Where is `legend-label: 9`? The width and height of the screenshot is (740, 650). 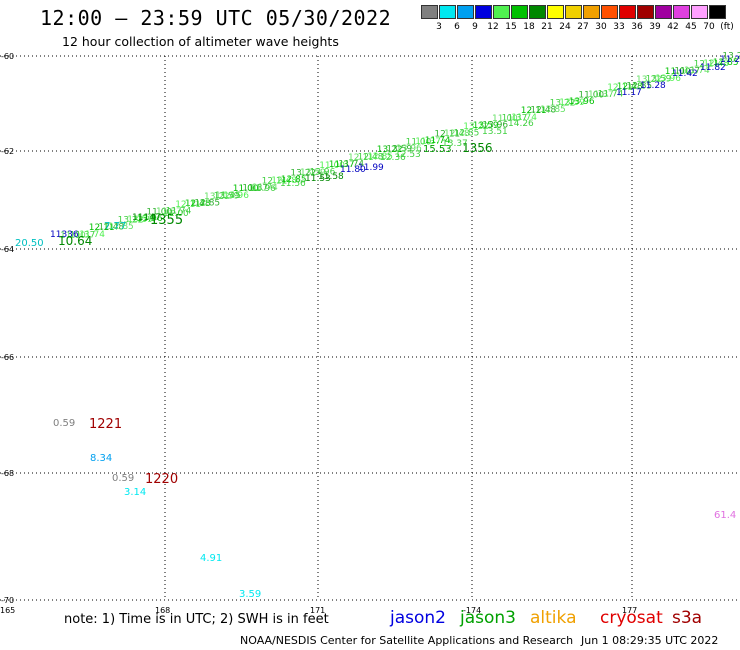
legend-label: 9 is located at coordinates (475, 27).